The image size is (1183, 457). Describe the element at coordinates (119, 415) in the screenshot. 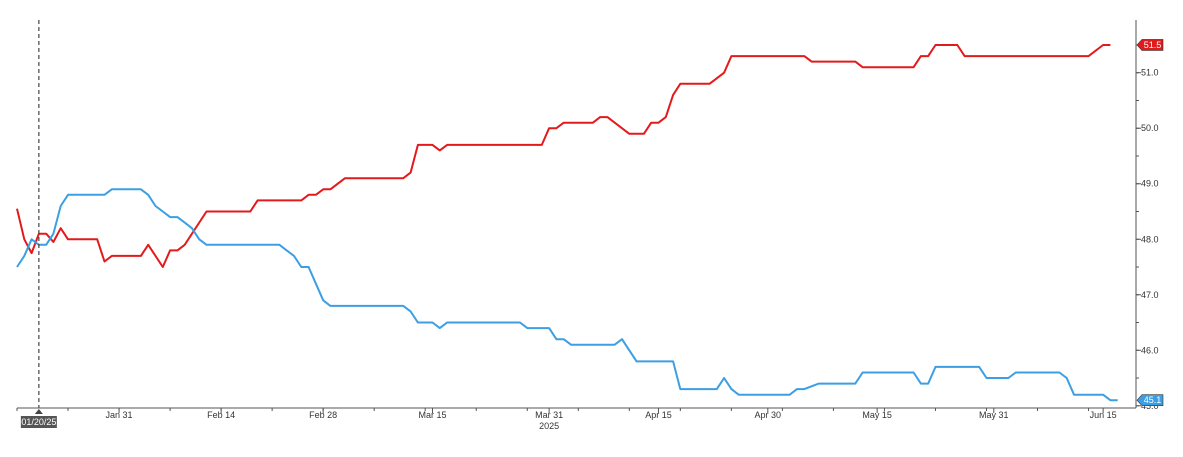

I see `x-tick-label: Jan 31` at that location.